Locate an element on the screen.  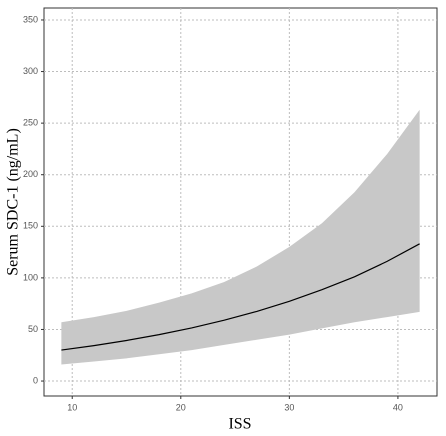
y-tick-label: 250 is located at coordinates (30, 123).